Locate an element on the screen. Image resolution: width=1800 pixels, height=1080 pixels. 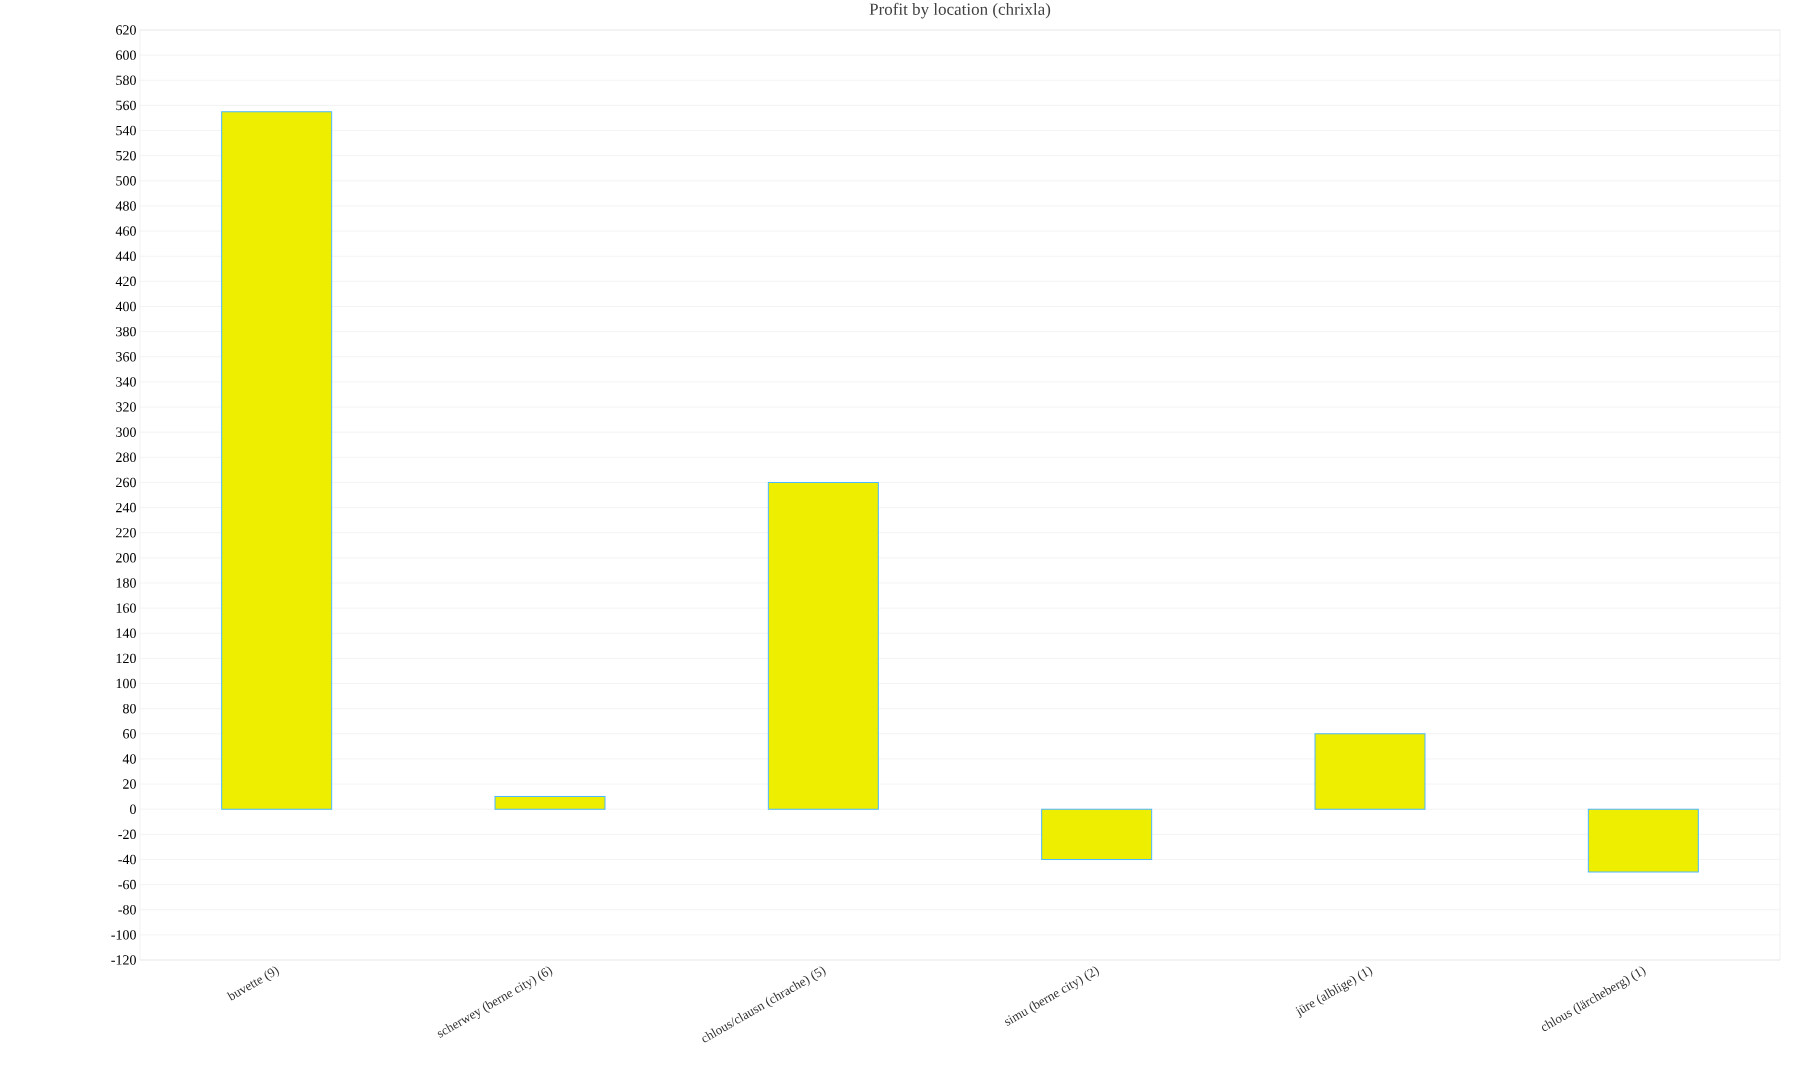
y-tick-label: -60 is located at coordinates (127, 884).